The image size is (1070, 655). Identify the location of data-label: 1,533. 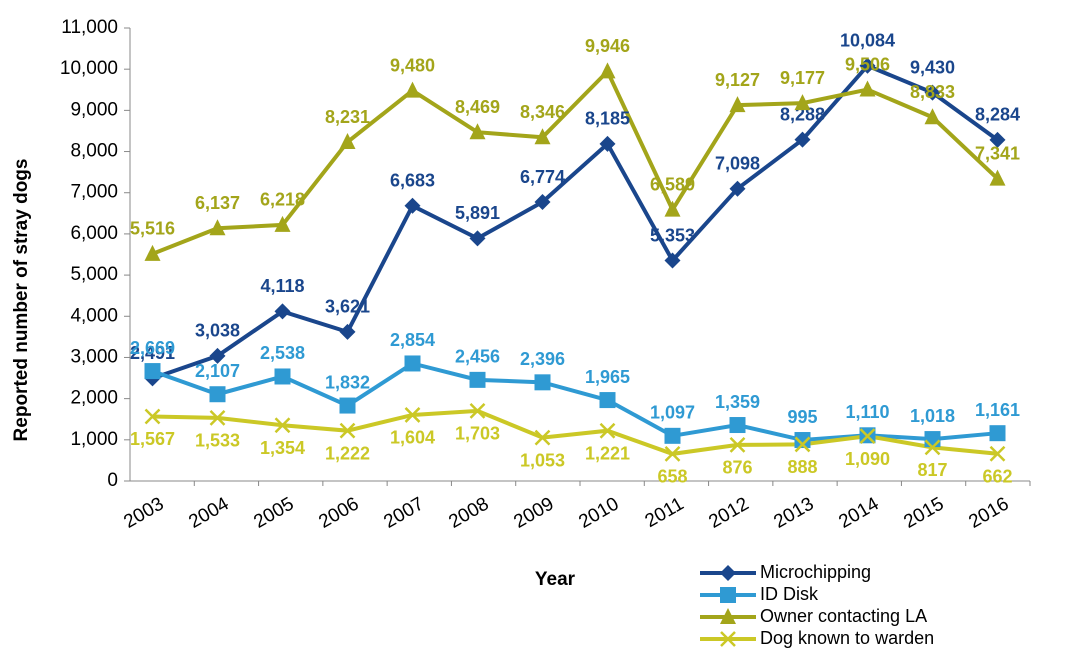
(217, 441).